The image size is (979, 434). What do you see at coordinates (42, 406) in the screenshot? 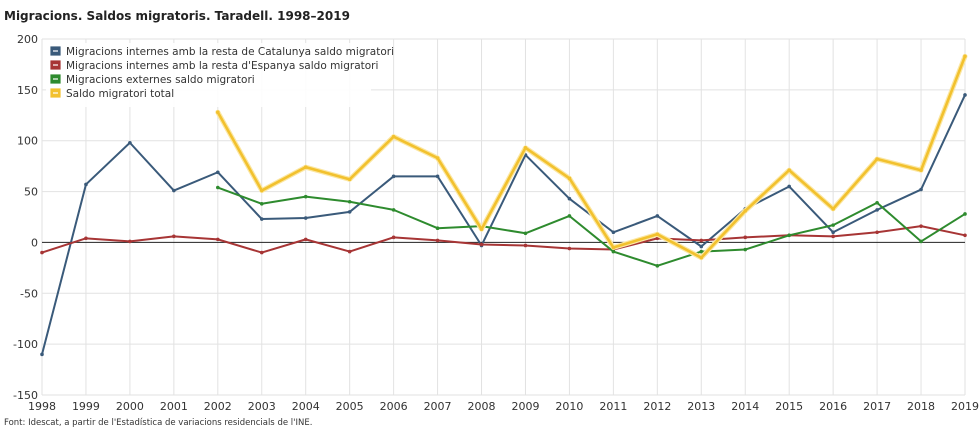
I see `x-tick-label: 1998` at bounding box center [42, 406].